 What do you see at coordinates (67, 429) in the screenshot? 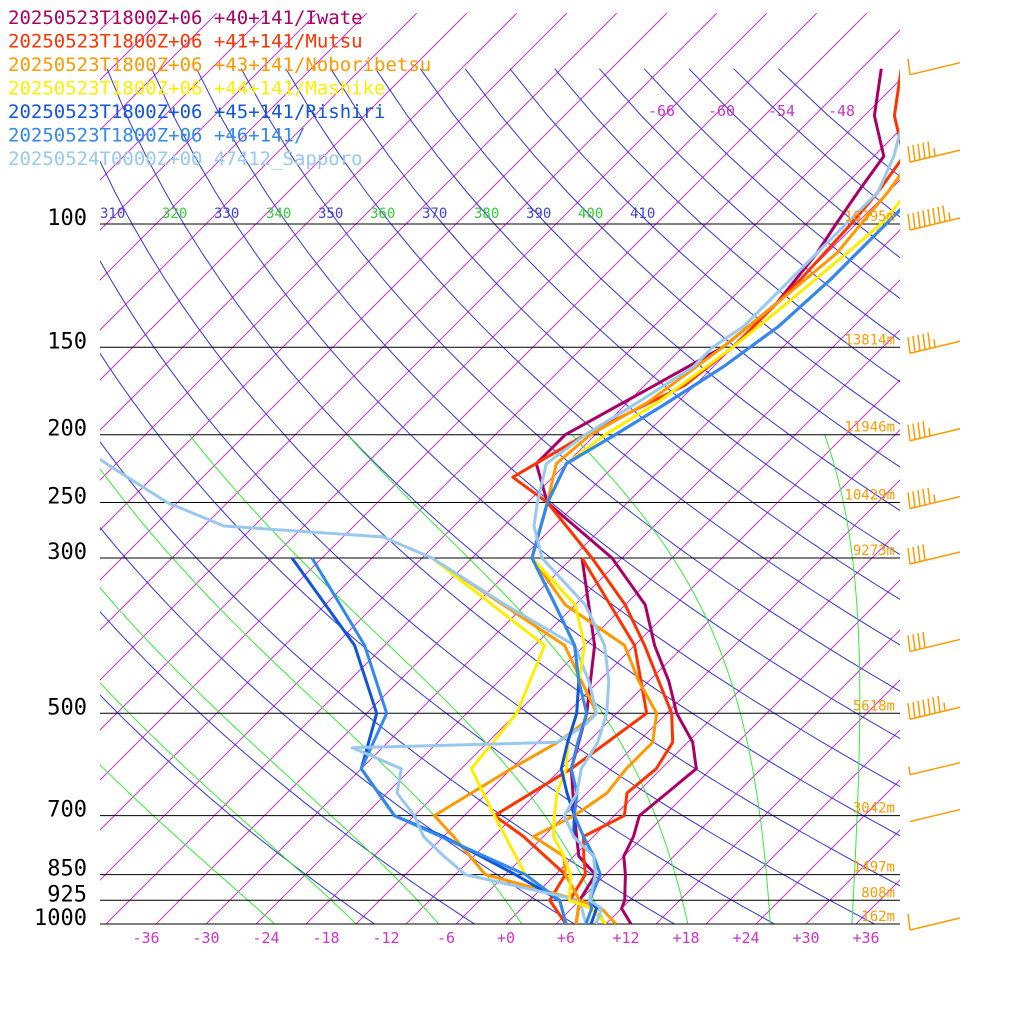
I see `pressure-tick-label: 200` at bounding box center [67, 429].